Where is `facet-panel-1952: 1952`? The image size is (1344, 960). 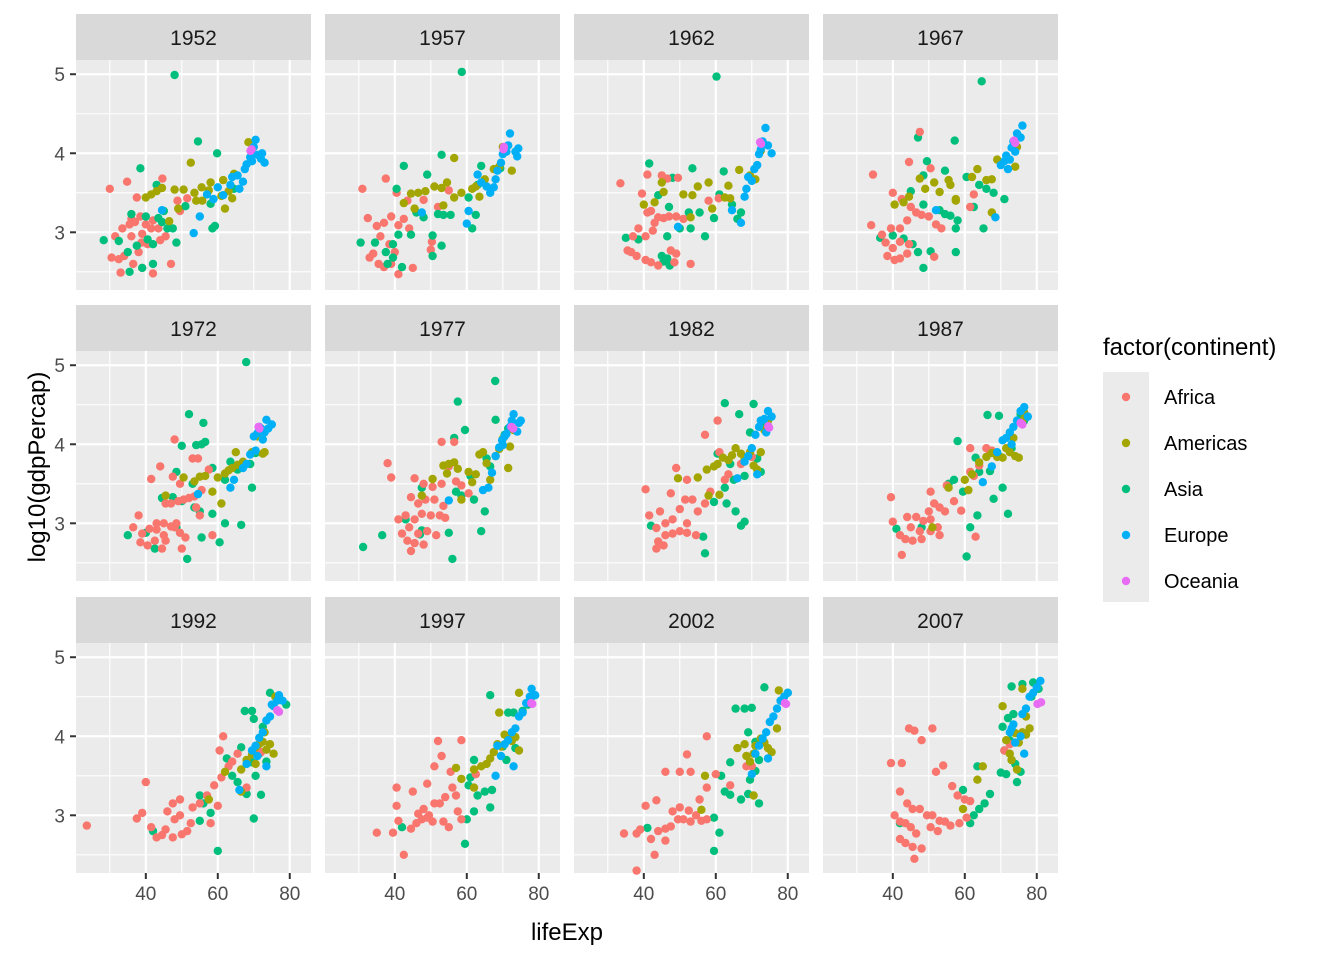 facet-panel-1952: 1952 is located at coordinates (193, 152).